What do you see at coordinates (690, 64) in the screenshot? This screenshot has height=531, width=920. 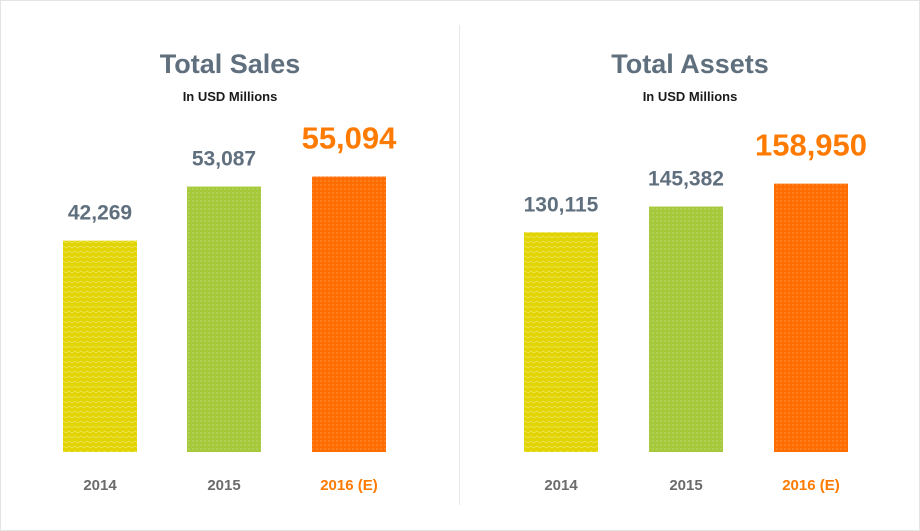 I see `chart-title: Total Assets` at bounding box center [690, 64].